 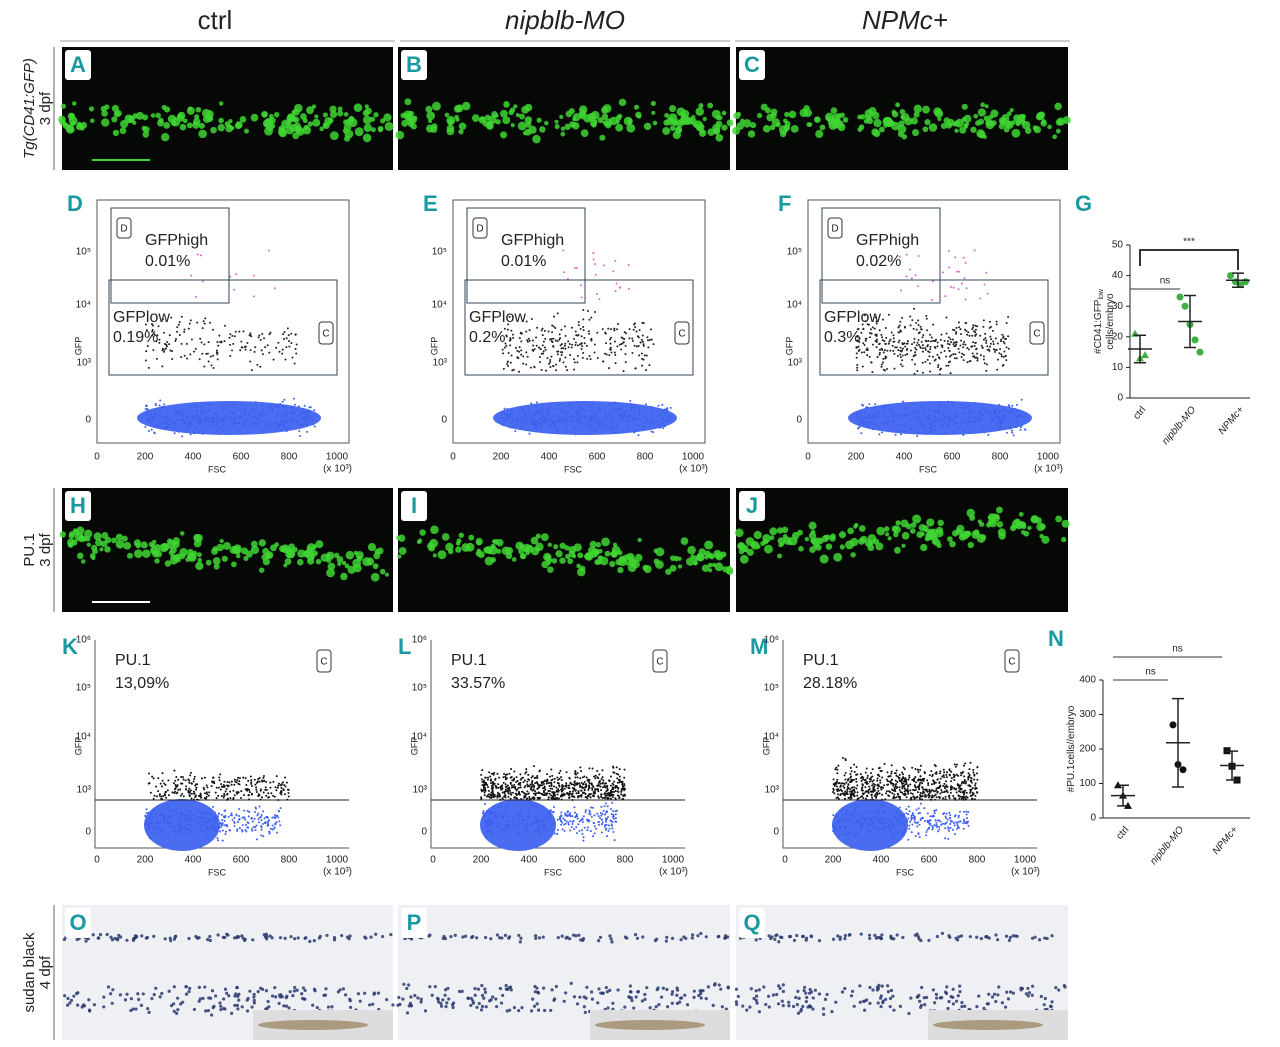 What do you see at coordinates (414, 505) in the screenshot?
I see `panel-letter: I` at bounding box center [414, 505].